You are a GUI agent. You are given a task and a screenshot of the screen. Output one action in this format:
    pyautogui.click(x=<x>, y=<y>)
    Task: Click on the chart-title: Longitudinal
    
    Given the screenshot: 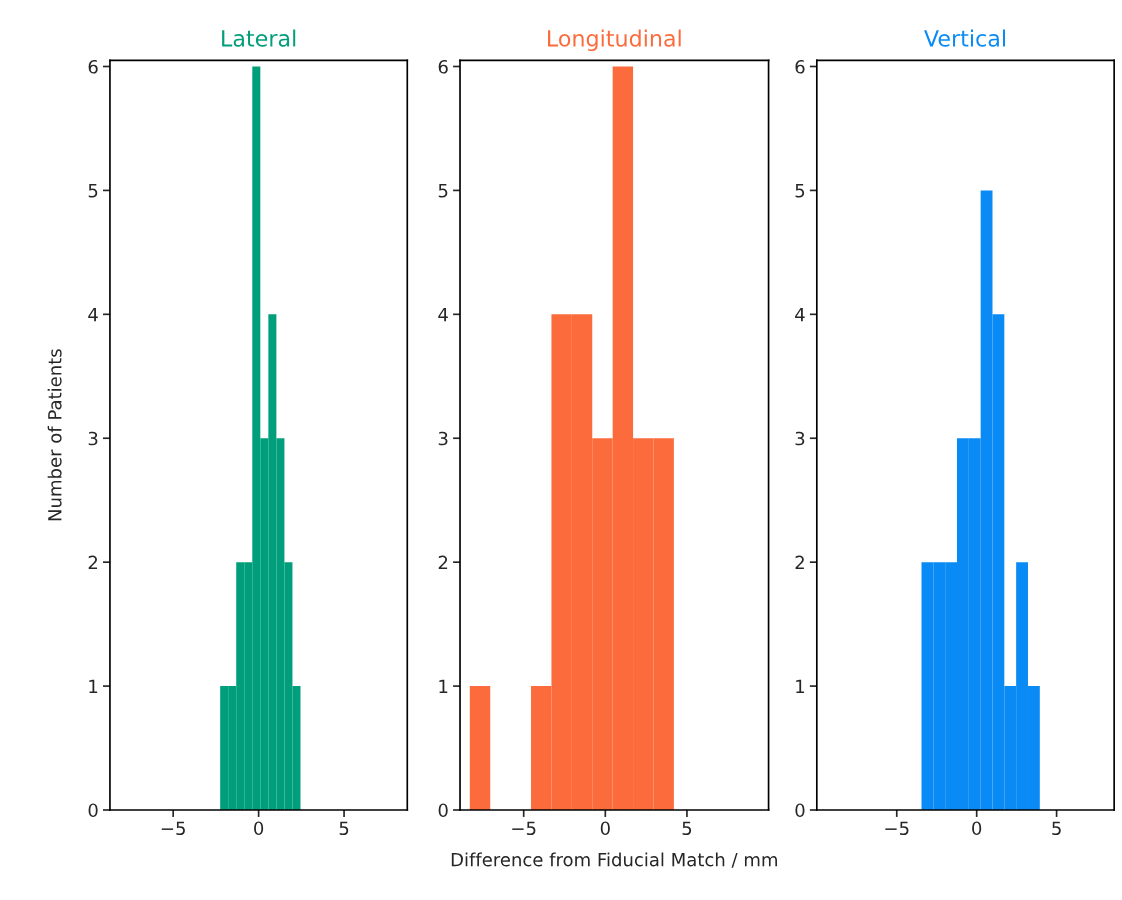 What is the action you would take?
    pyautogui.click(x=614, y=40)
    